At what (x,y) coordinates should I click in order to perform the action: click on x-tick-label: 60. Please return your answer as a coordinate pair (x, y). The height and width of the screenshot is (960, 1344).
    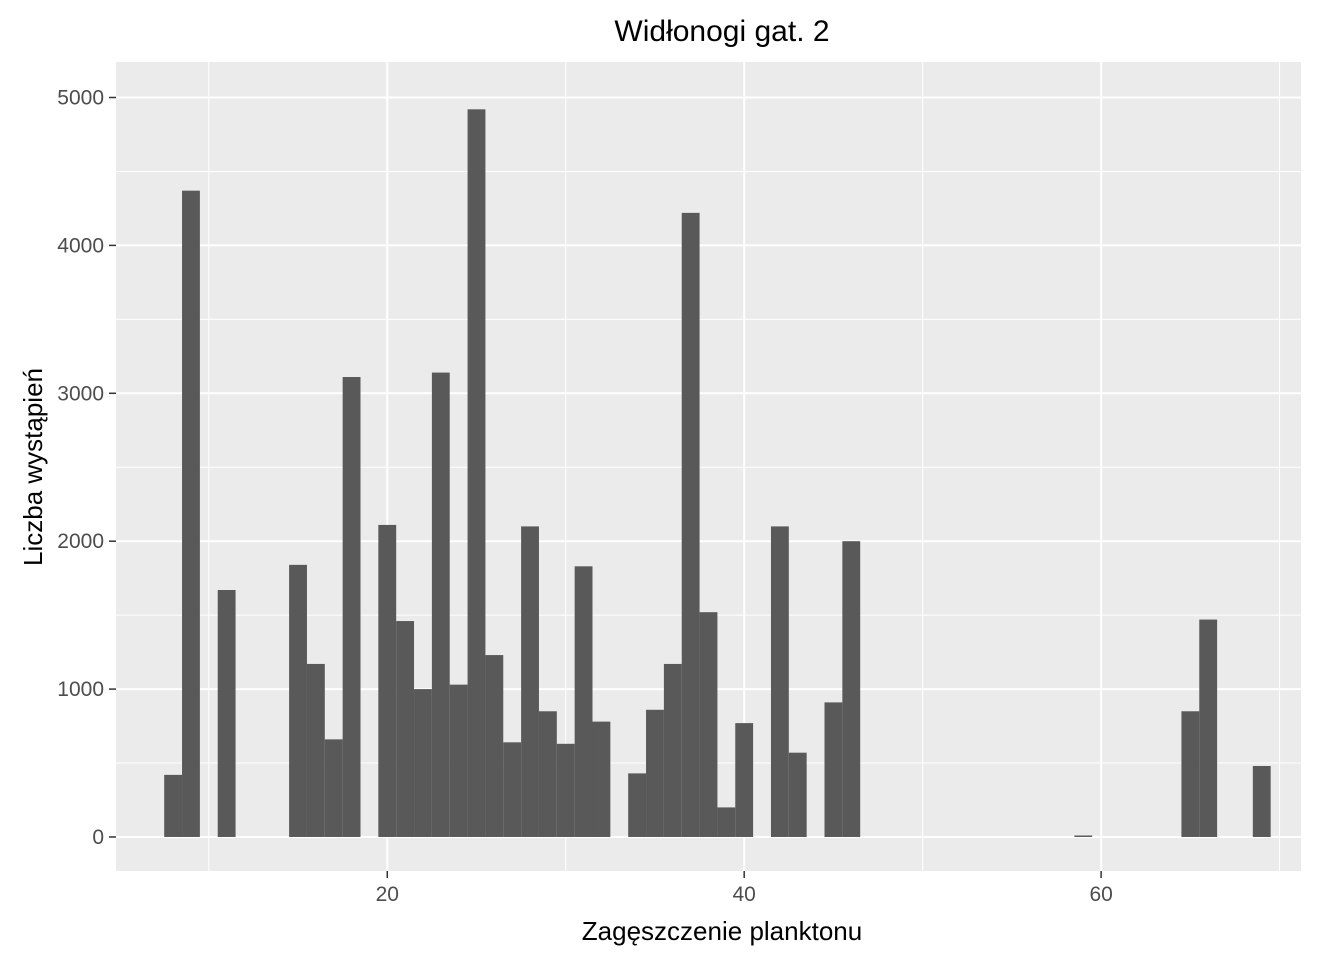
    Looking at the image, I should click on (1100, 894).